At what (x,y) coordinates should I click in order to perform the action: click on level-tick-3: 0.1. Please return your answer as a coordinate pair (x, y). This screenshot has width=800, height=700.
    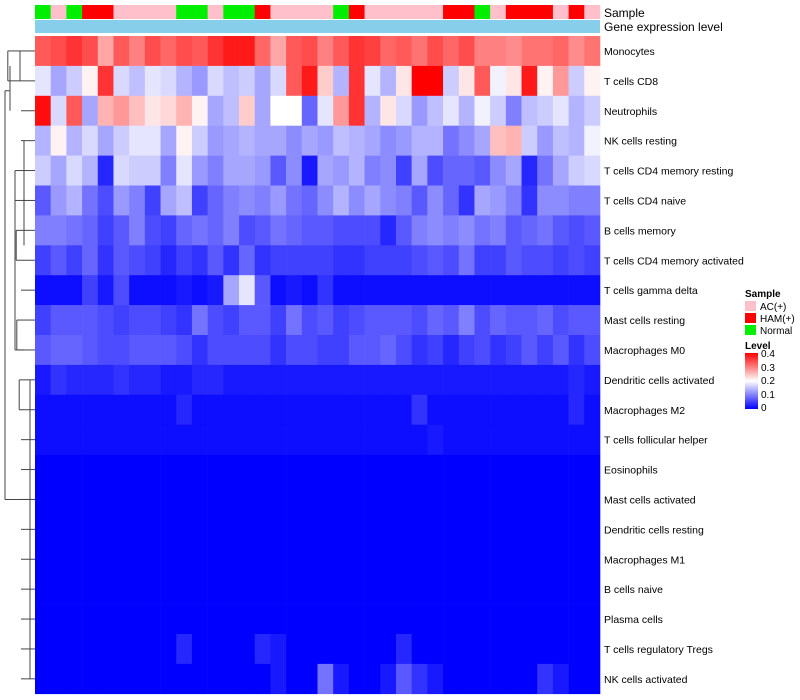
    Looking at the image, I should click on (768, 395).